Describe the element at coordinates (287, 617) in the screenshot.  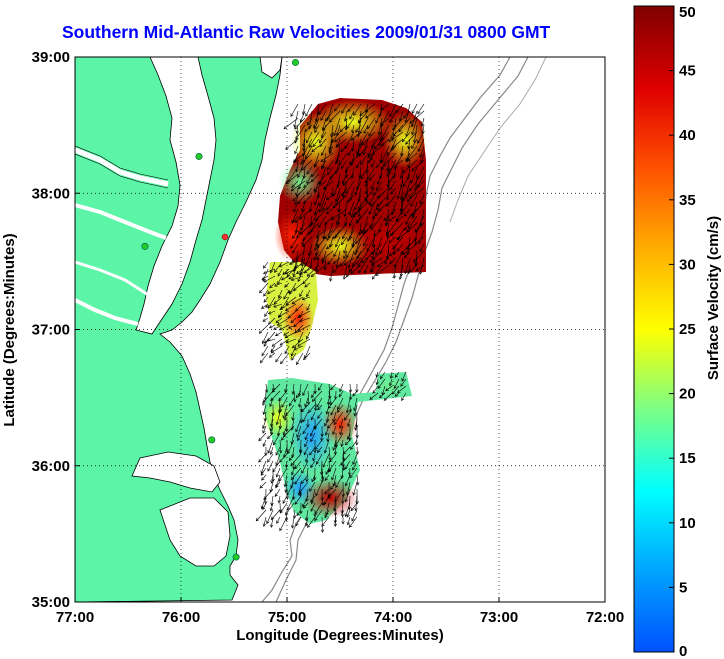
I see `x-tick-label: 75:00` at that location.